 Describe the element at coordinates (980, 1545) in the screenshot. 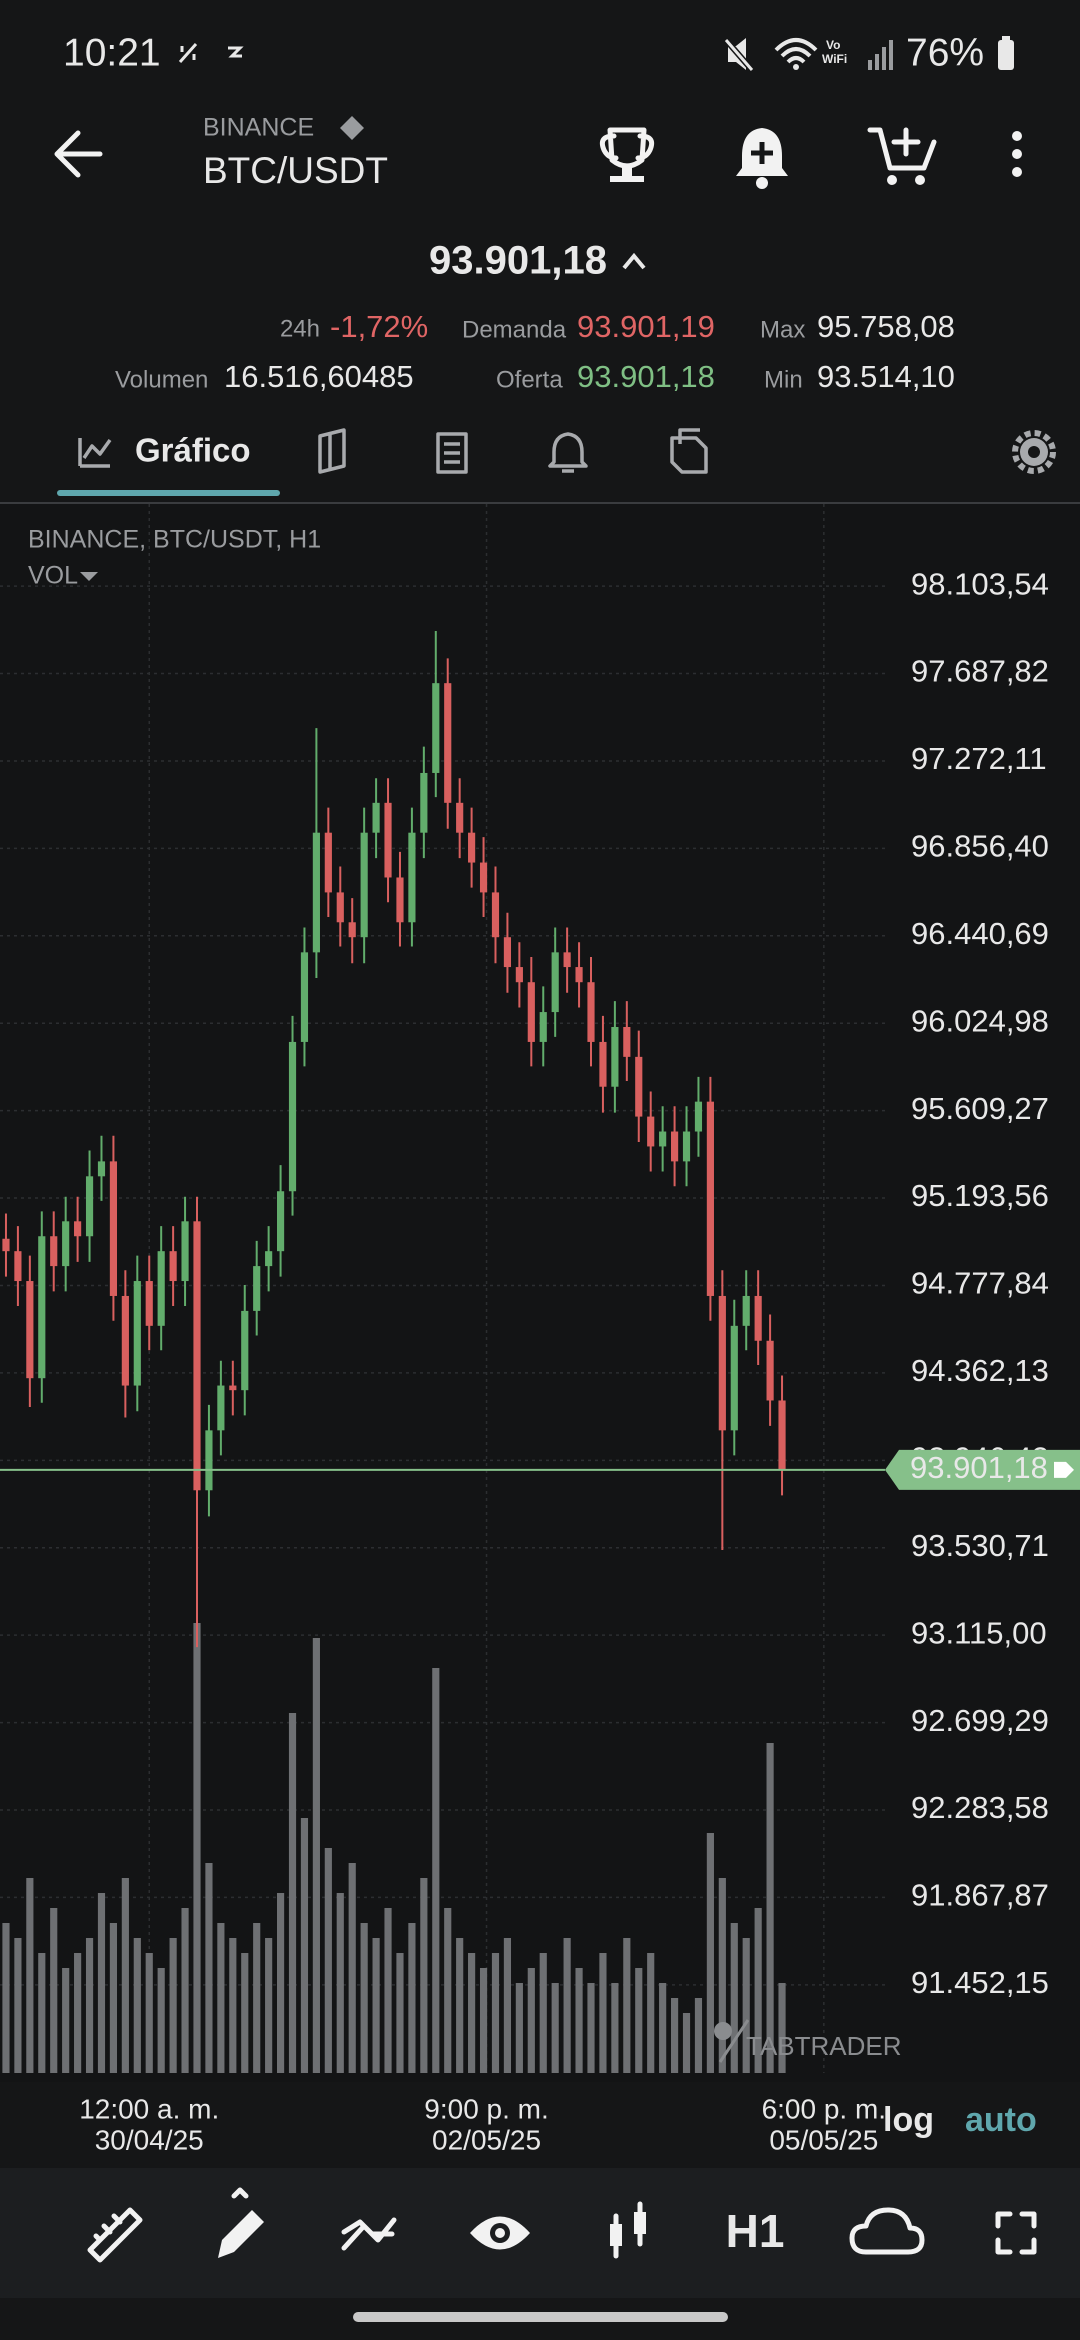

I see `y-tick-label: 93.530,71` at that location.